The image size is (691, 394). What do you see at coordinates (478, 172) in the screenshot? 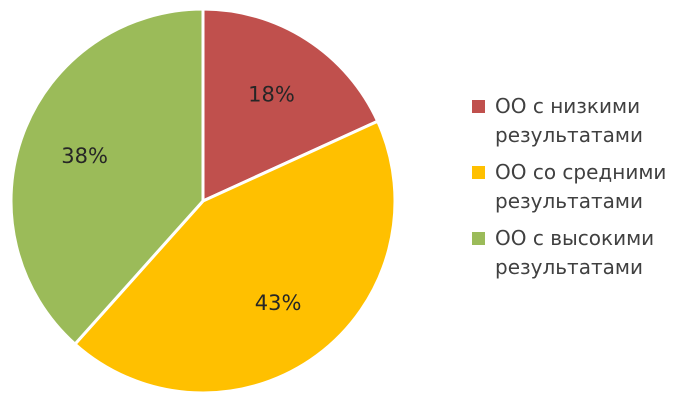
I see `legend-swatch-medium` at bounding box center [478, 172].